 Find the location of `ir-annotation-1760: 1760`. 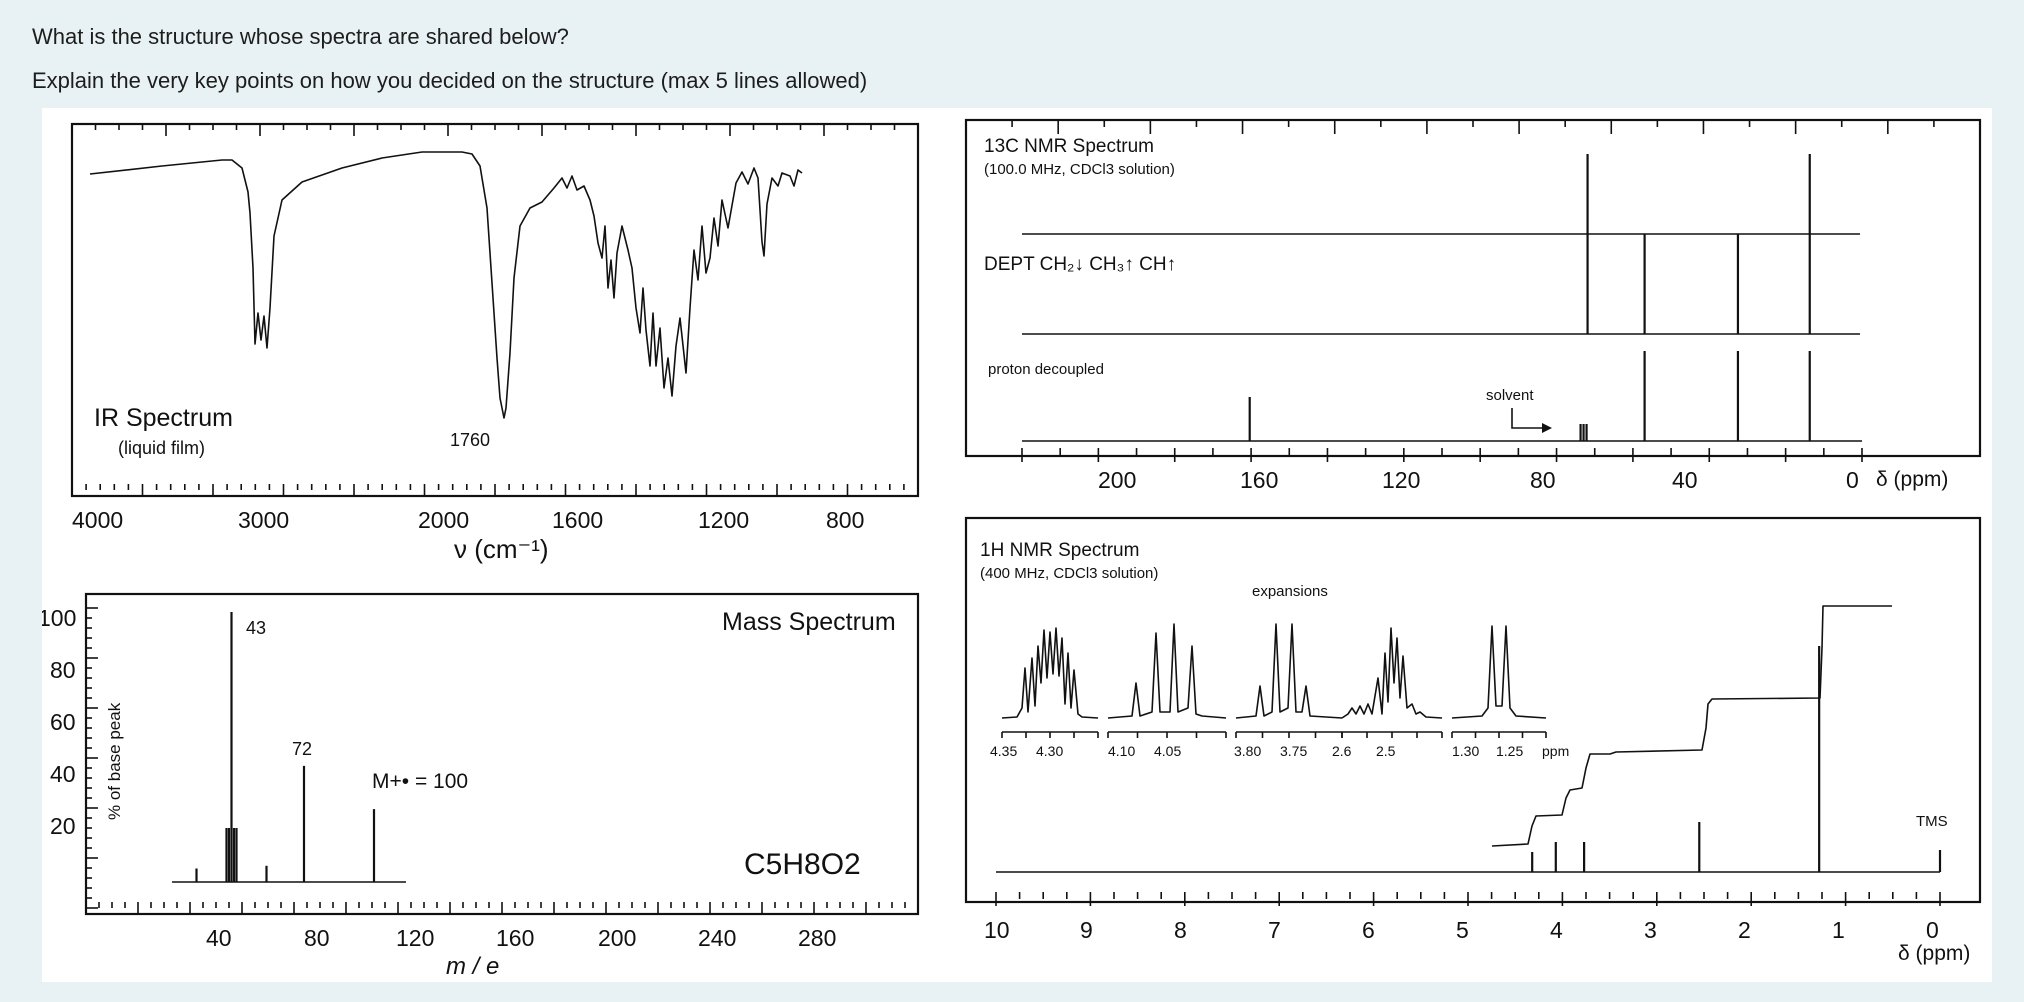

ir-annotation-1760: 1760 is located at coordinates (470, 440).